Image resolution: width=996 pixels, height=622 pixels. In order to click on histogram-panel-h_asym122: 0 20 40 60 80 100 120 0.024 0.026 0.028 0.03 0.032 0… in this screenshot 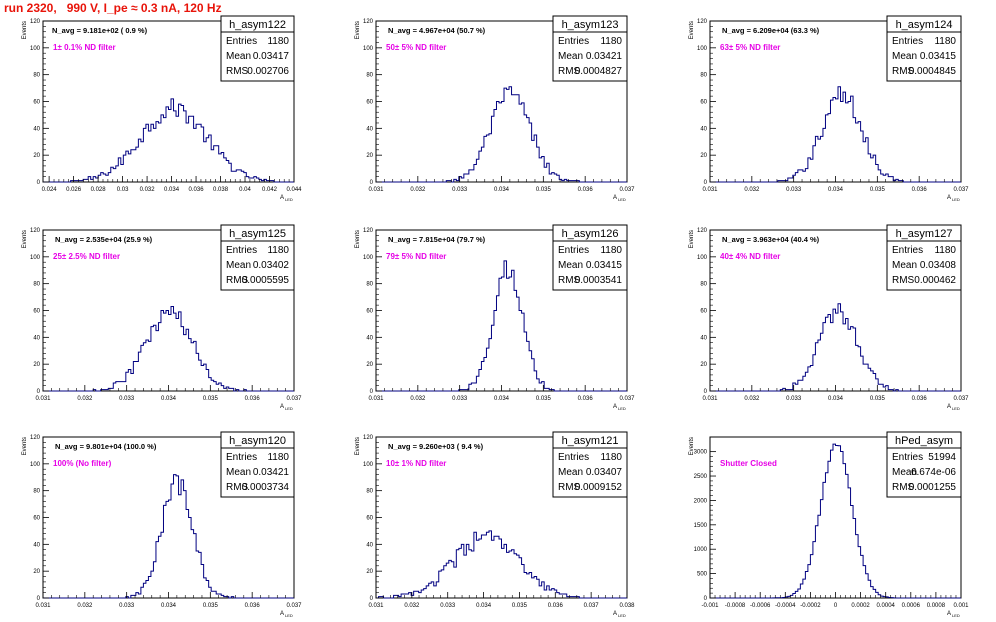, I will do `click(162, 108)`.